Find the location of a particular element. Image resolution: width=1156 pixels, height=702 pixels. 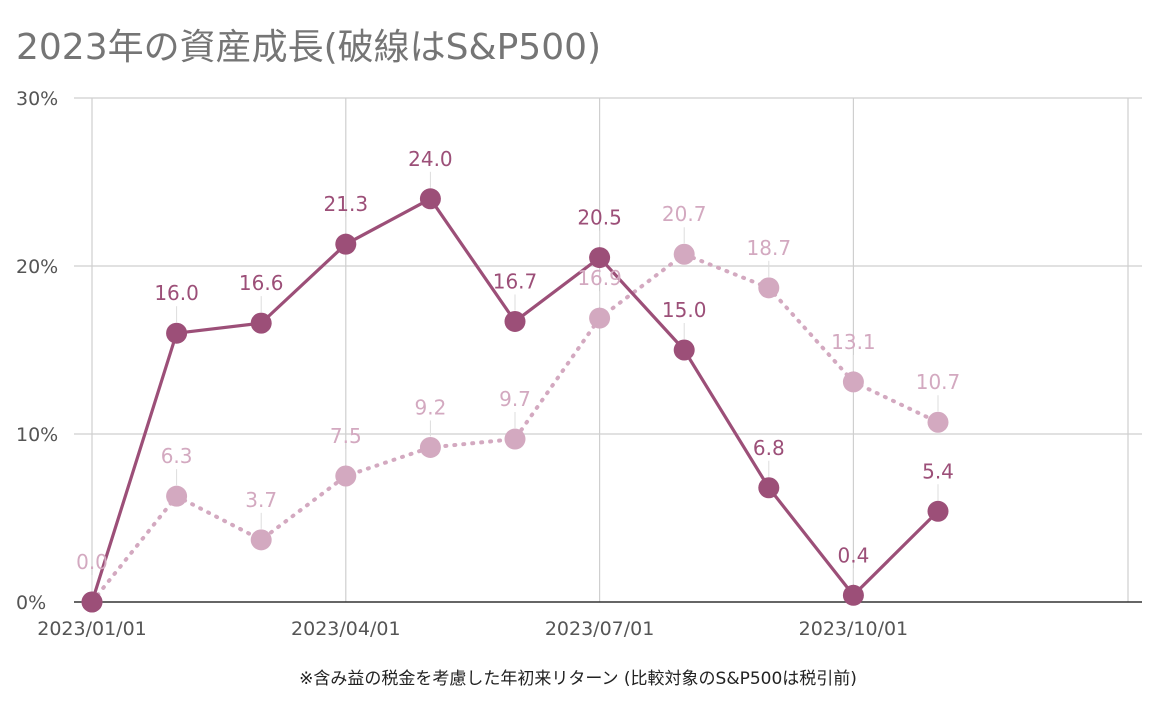

portfolio-data-label: 16.7 is located at coordinates (515, 281).